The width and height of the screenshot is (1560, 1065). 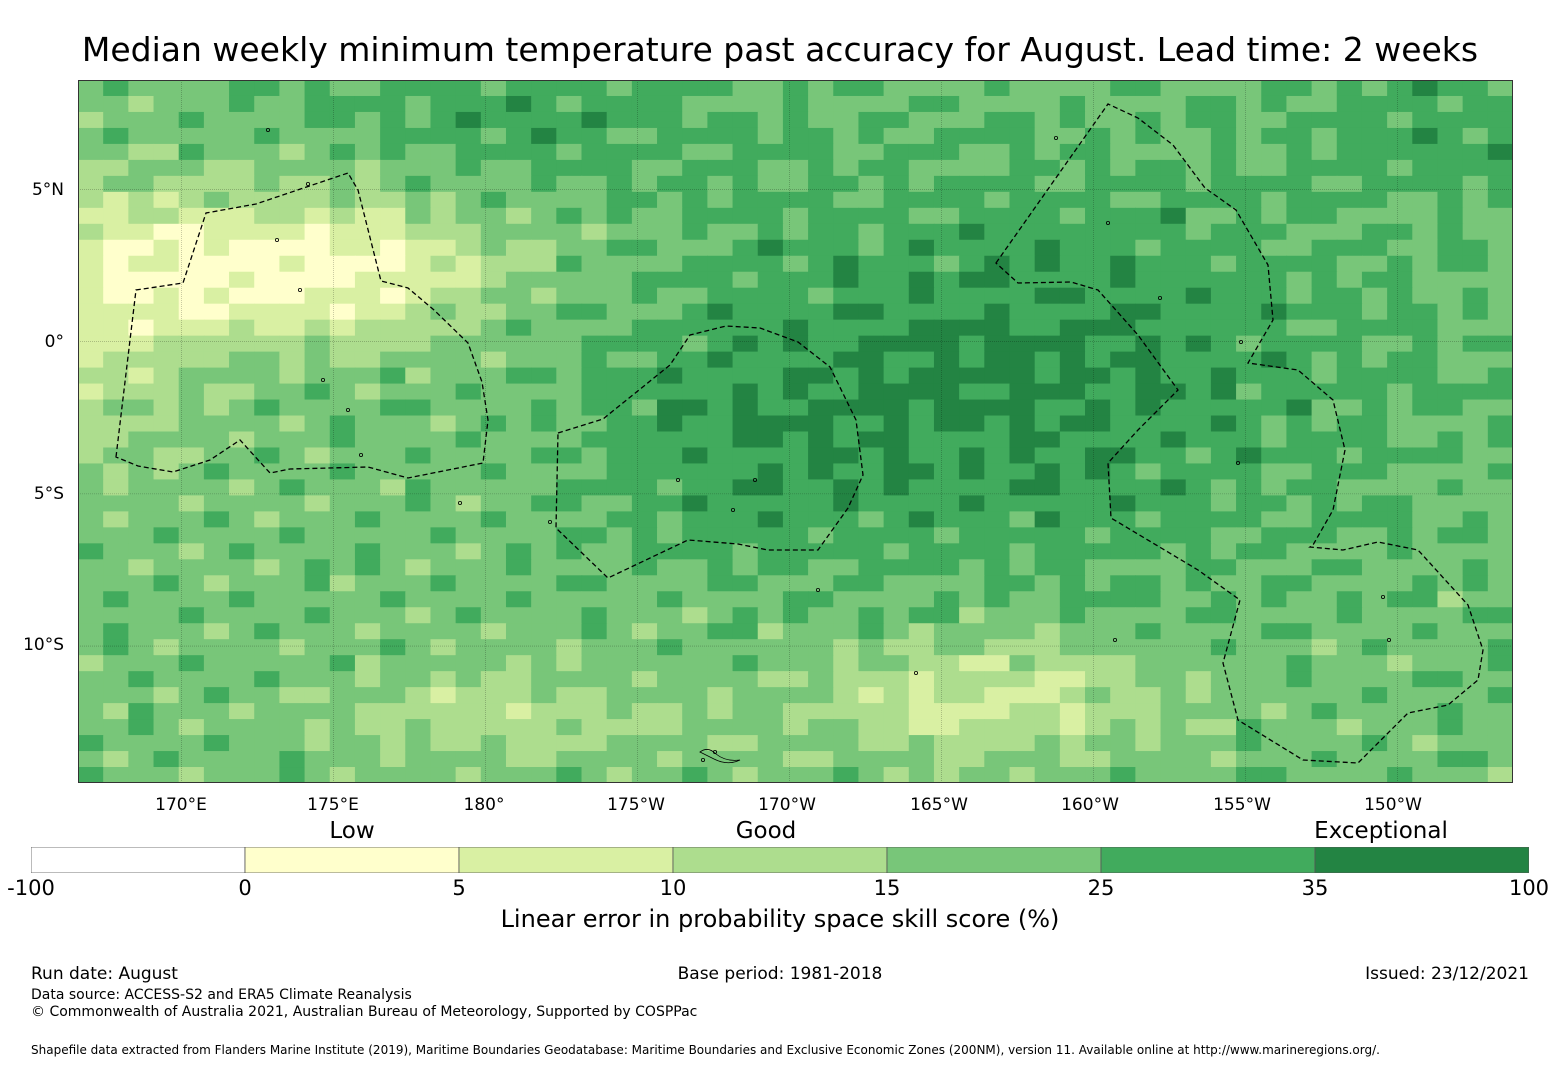 What do you see at coordinates (1529, 888) in the screenshot?
I see `colorbar-tick: 100` at bounding box center [1529, 888].